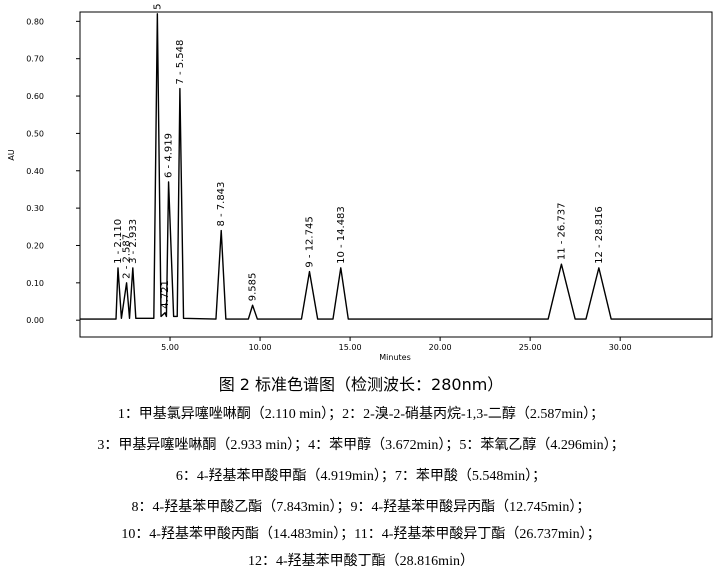 The image size is (722, 572). I want to click on y-tick-label: 0.10, so click(35, 283).